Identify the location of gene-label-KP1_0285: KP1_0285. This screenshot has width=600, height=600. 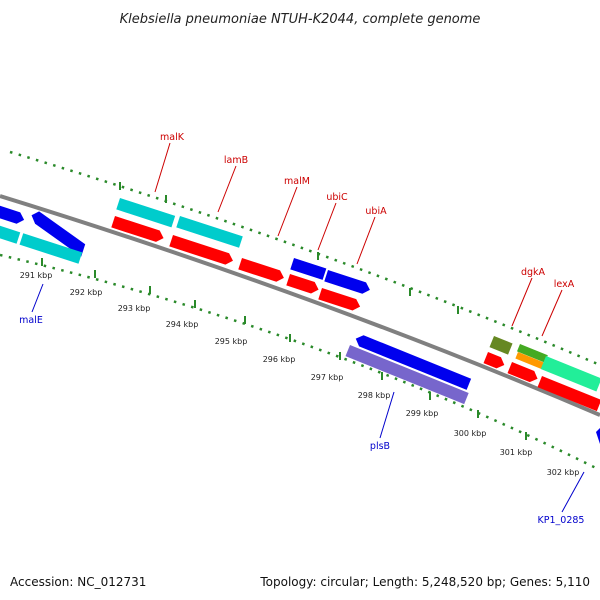
(561, 520).